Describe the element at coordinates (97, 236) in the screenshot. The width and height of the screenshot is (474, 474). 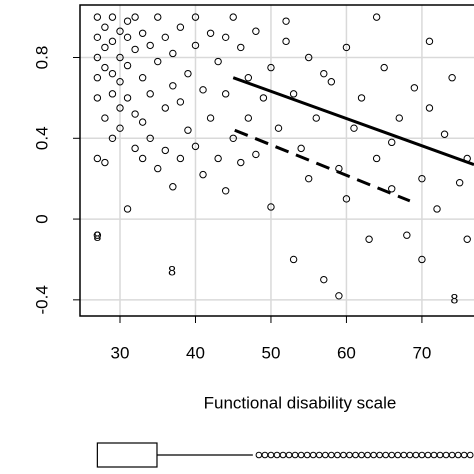
I see `point: 8` at that location.